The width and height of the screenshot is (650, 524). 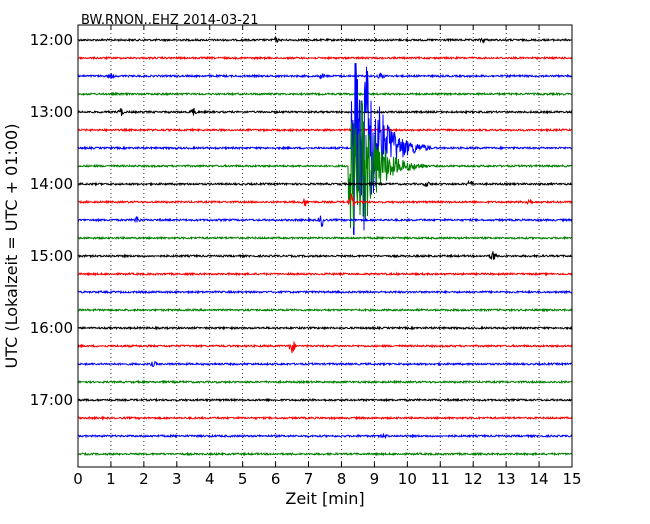 What do you see at coordinates (407, 479) in the screenshot?
I see `x-tick-label: 10` at bounding box center [407, 479].